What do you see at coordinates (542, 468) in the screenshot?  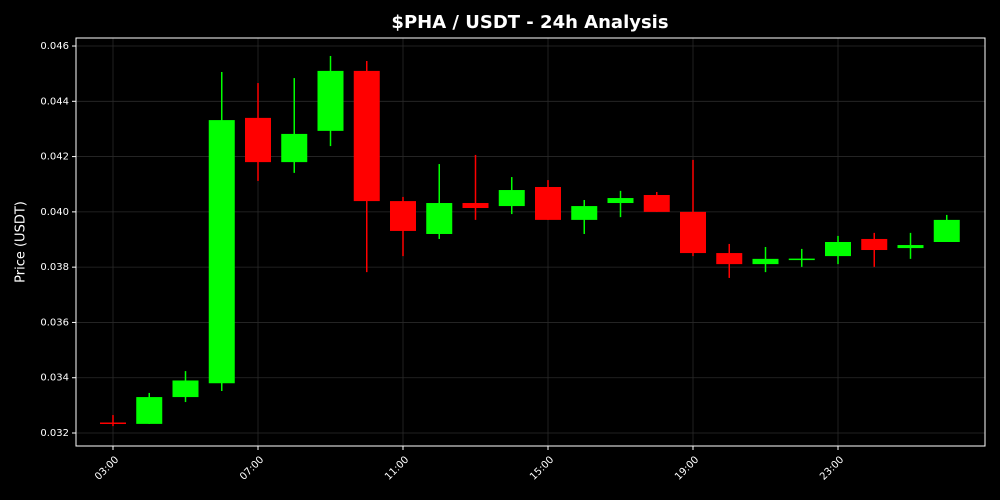 I see `x-tick-label: 15:00` at bounding box center [542, 468].